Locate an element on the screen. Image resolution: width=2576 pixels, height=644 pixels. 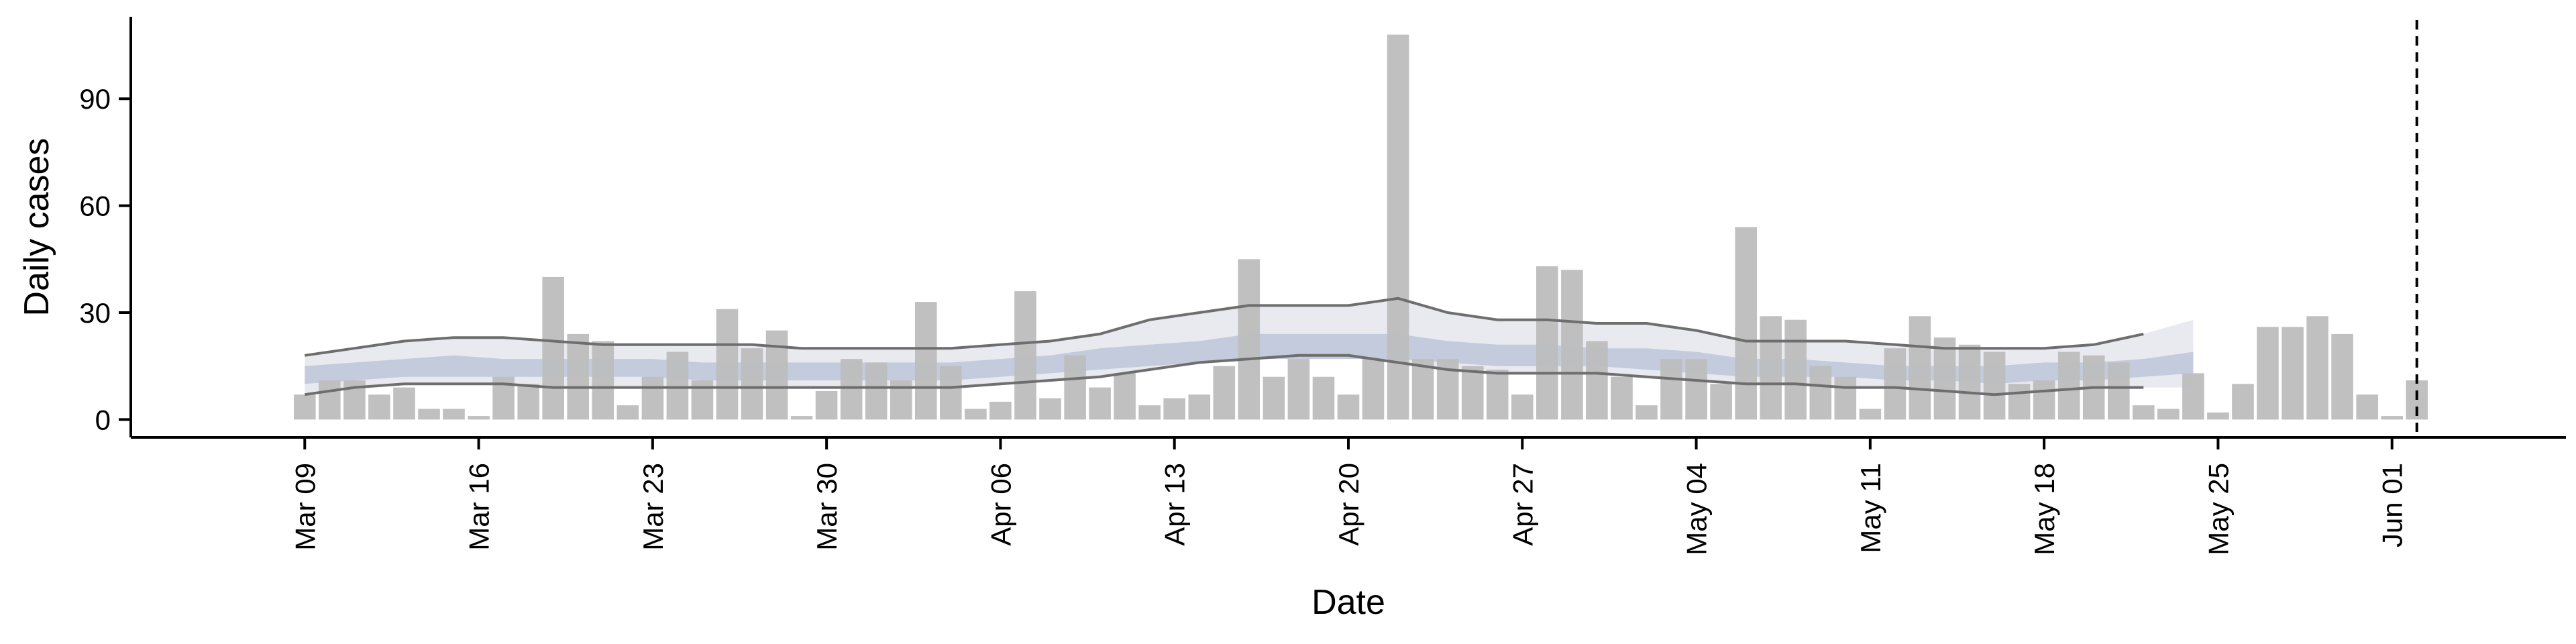
x-tick-label: May 18 is located at coordinates (2044, 509).